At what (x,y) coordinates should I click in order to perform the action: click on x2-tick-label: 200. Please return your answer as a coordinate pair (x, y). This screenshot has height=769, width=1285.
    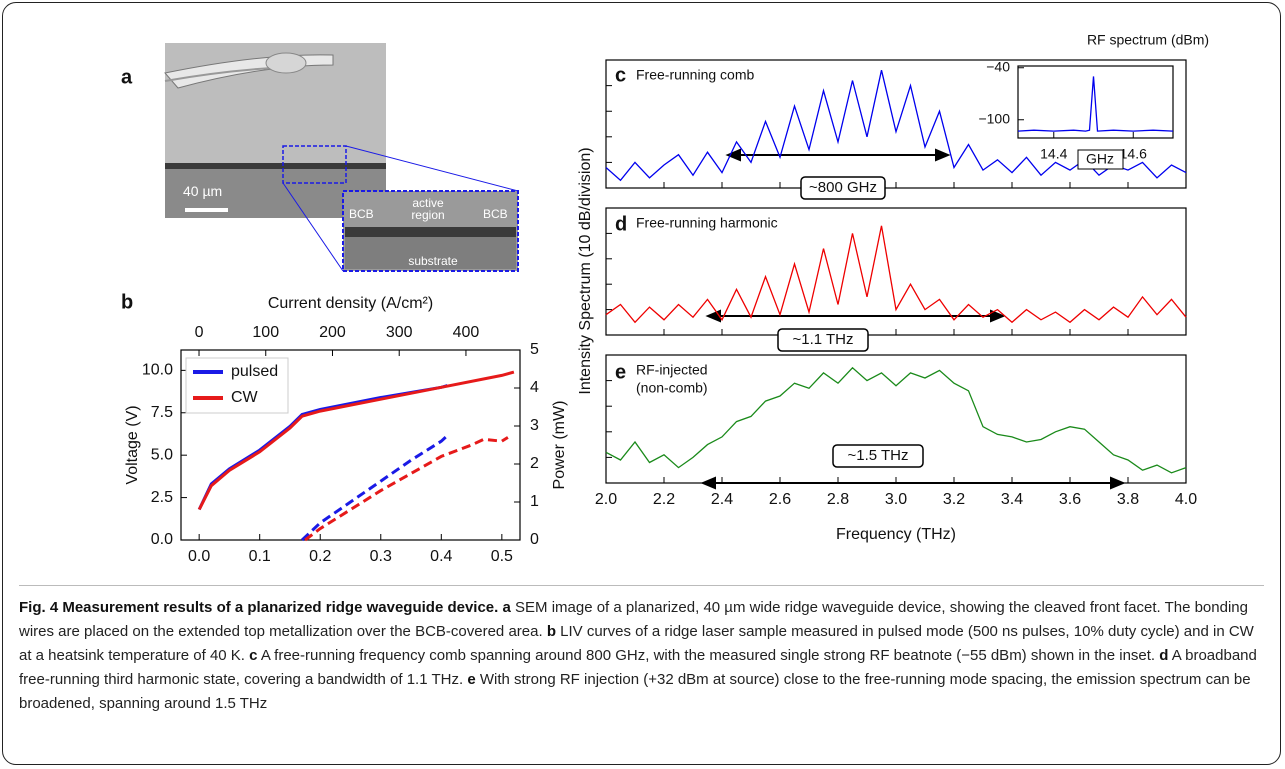
    Looking at the image, I should click on (332, 332).